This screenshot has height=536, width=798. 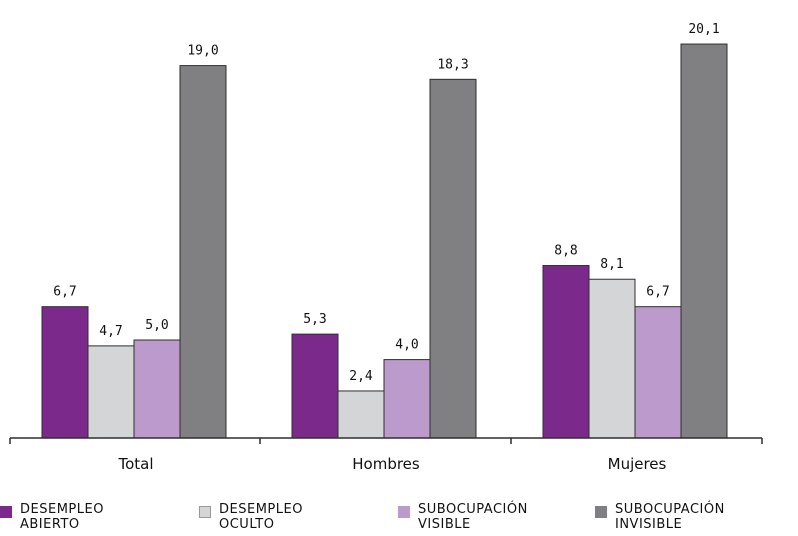 I want to click on bar-total-subocupacion-invisible, so click(x=203, y=252).